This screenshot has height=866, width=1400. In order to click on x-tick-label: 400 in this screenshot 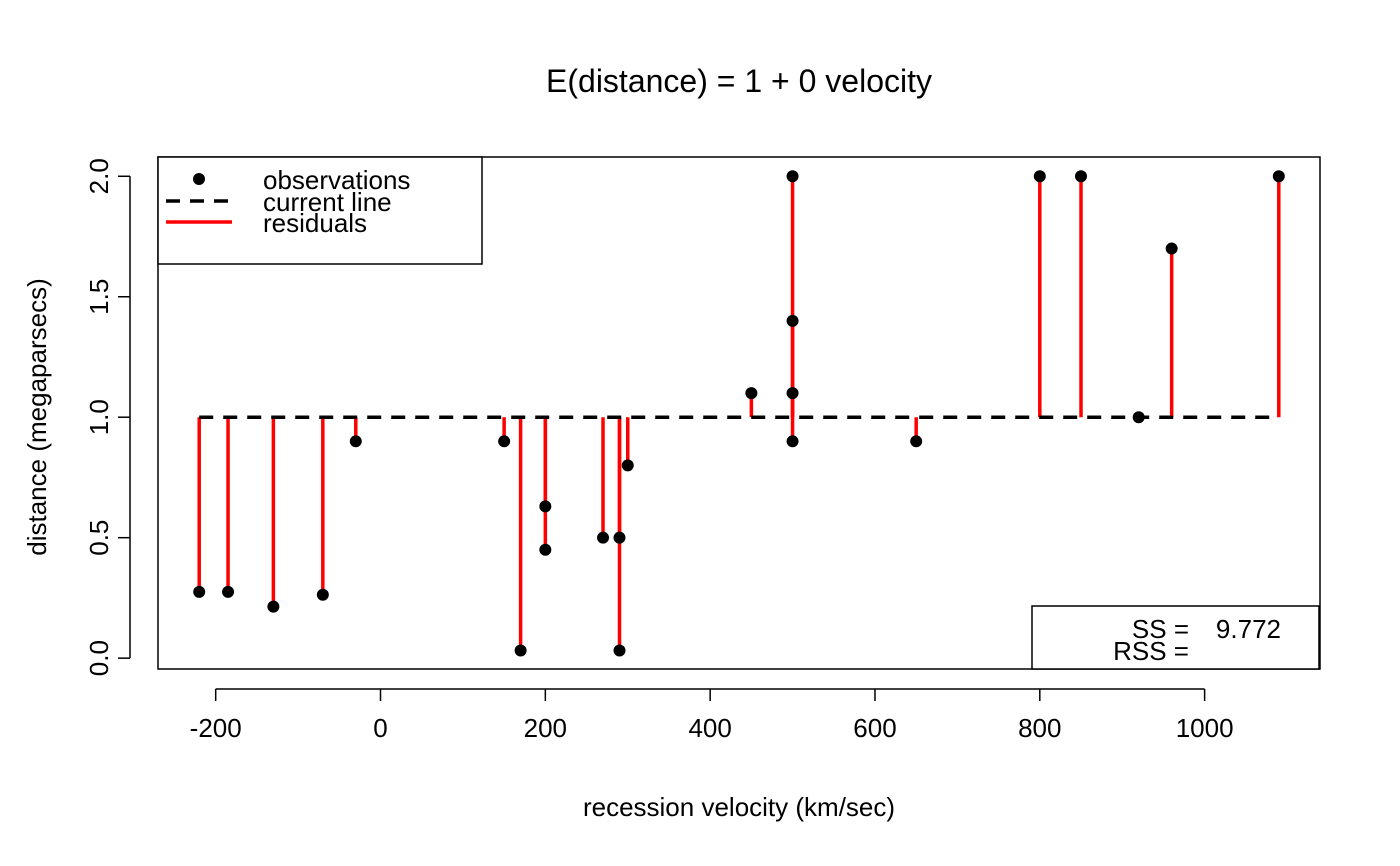, I will do `click(709, 728)`.